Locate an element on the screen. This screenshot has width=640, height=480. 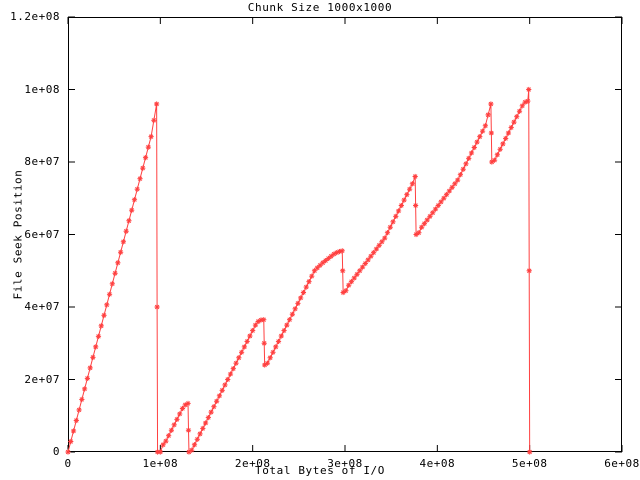
x-axis-label: Total Bytes of I/O is located at coordinates (319, 470).